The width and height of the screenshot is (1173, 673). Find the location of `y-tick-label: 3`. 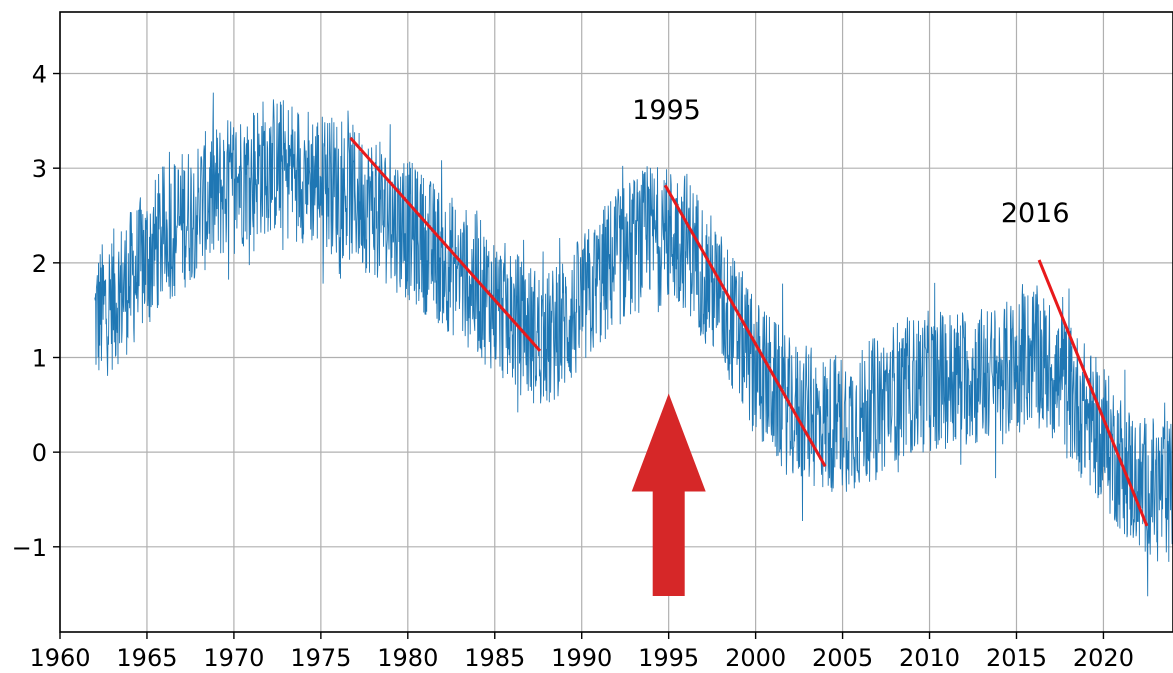

y-tick-label: 3 is located at coordinates (39, 169).